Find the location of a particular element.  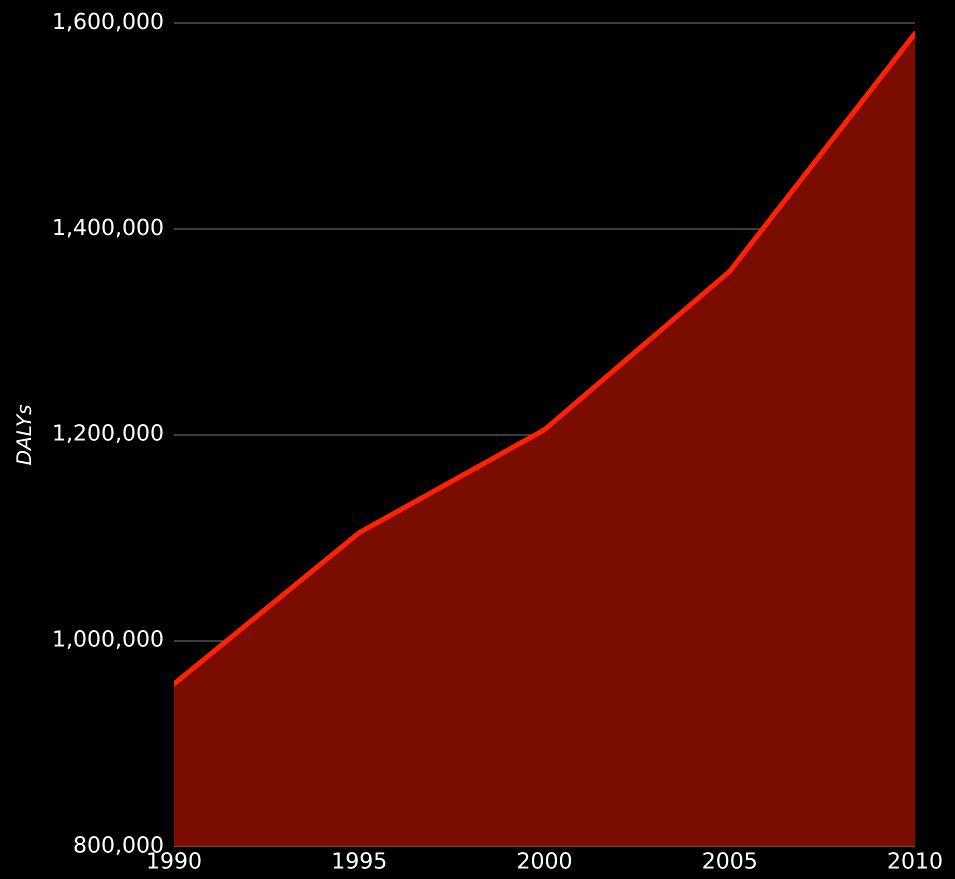

x-tick-label: 1995 is located at coordinates (359, 862).